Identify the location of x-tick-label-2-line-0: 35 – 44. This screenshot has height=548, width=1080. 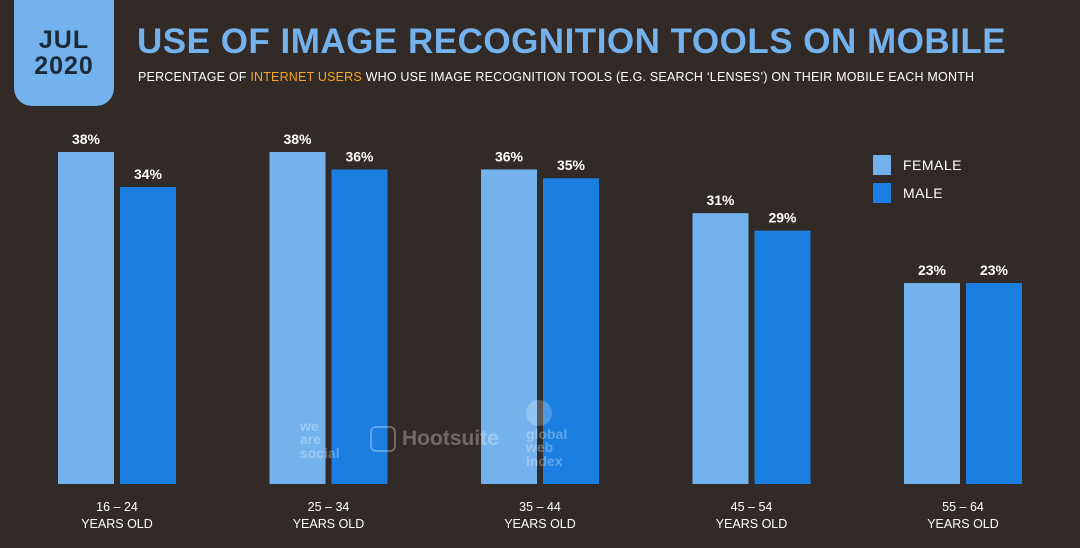
(540, 507).